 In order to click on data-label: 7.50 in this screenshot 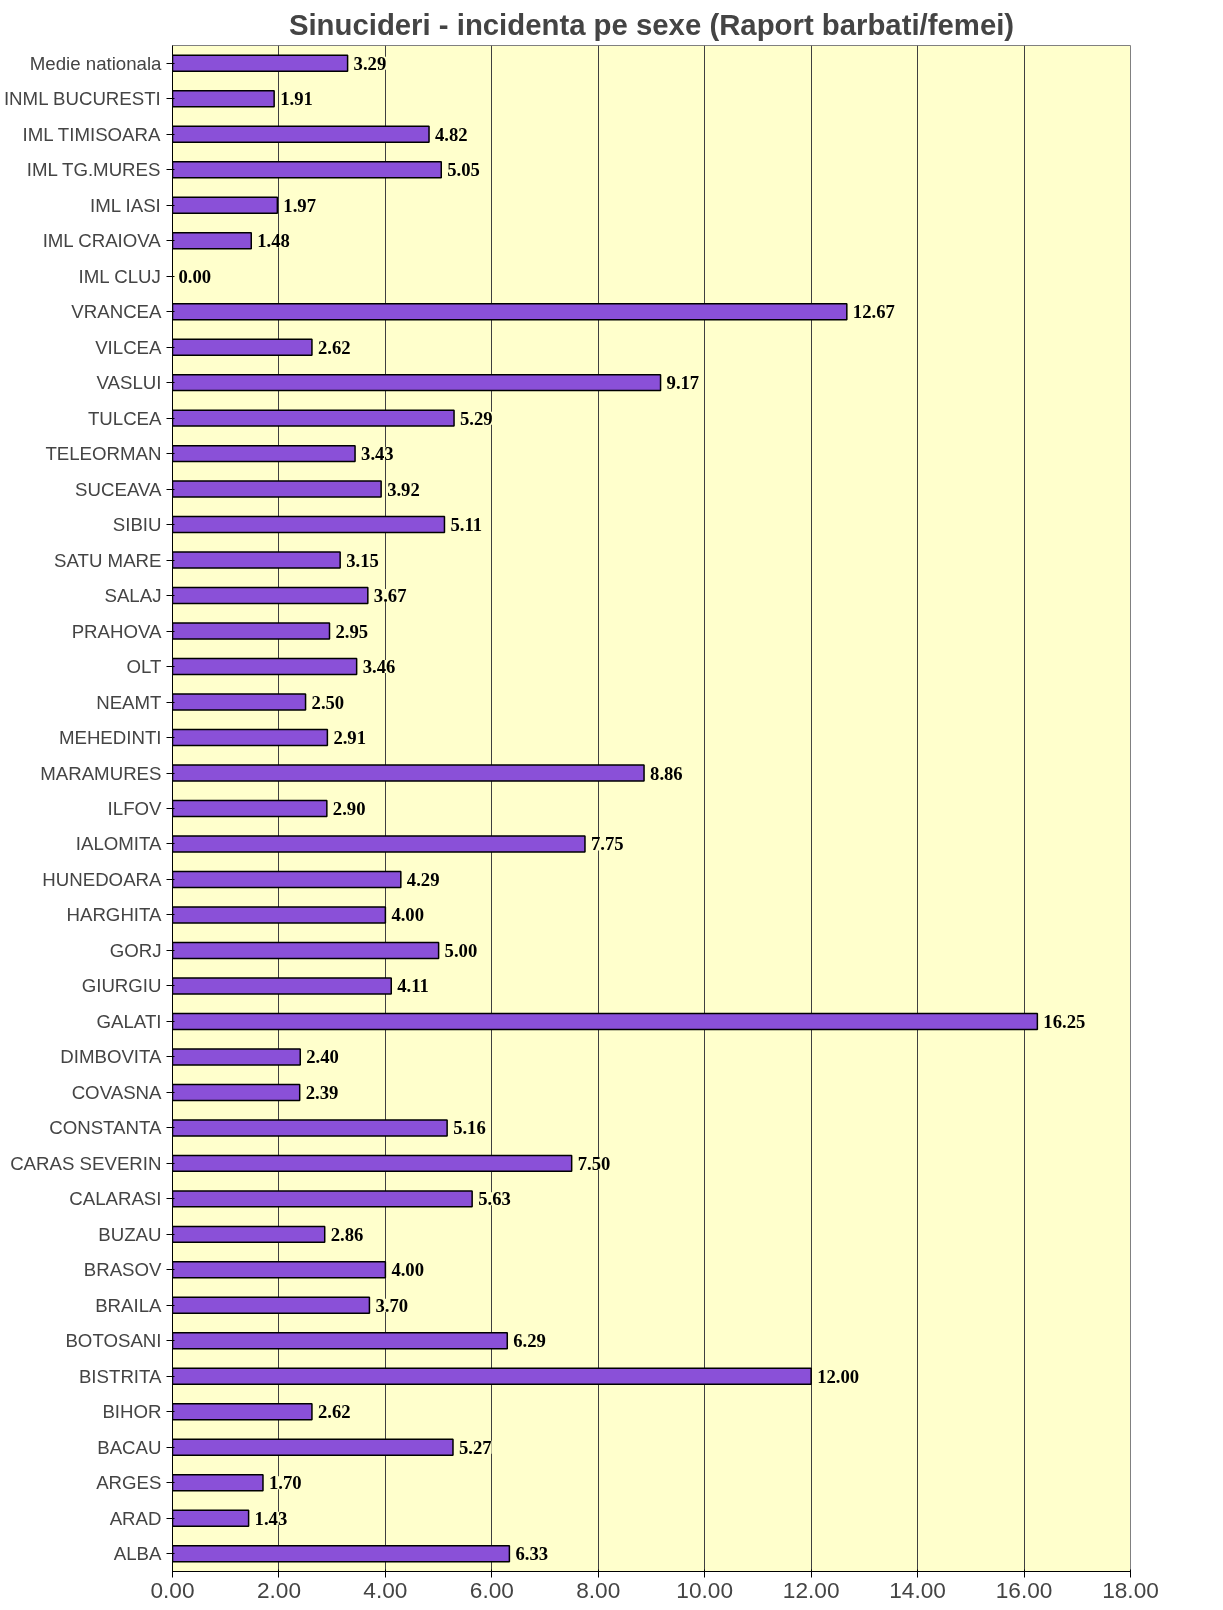, I will do `click(594, 1163)`.